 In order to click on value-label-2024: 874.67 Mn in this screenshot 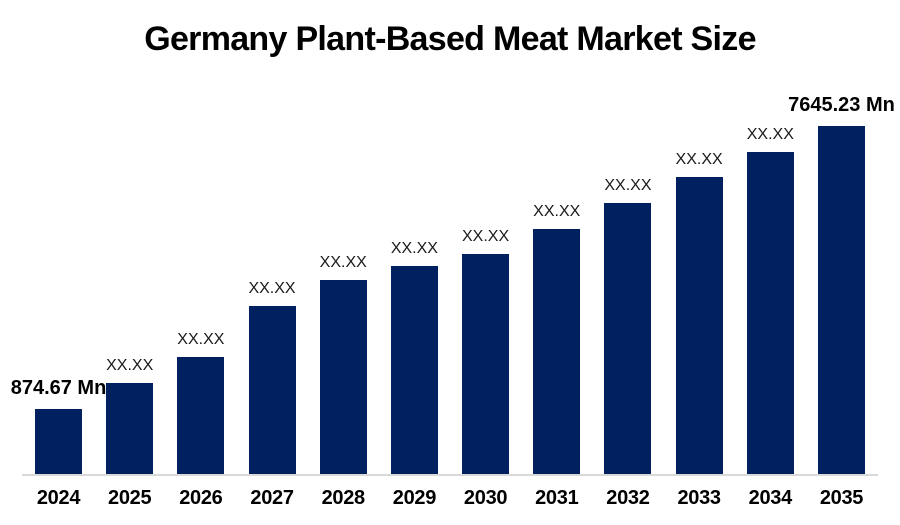, I will do `click(58, 388)`.